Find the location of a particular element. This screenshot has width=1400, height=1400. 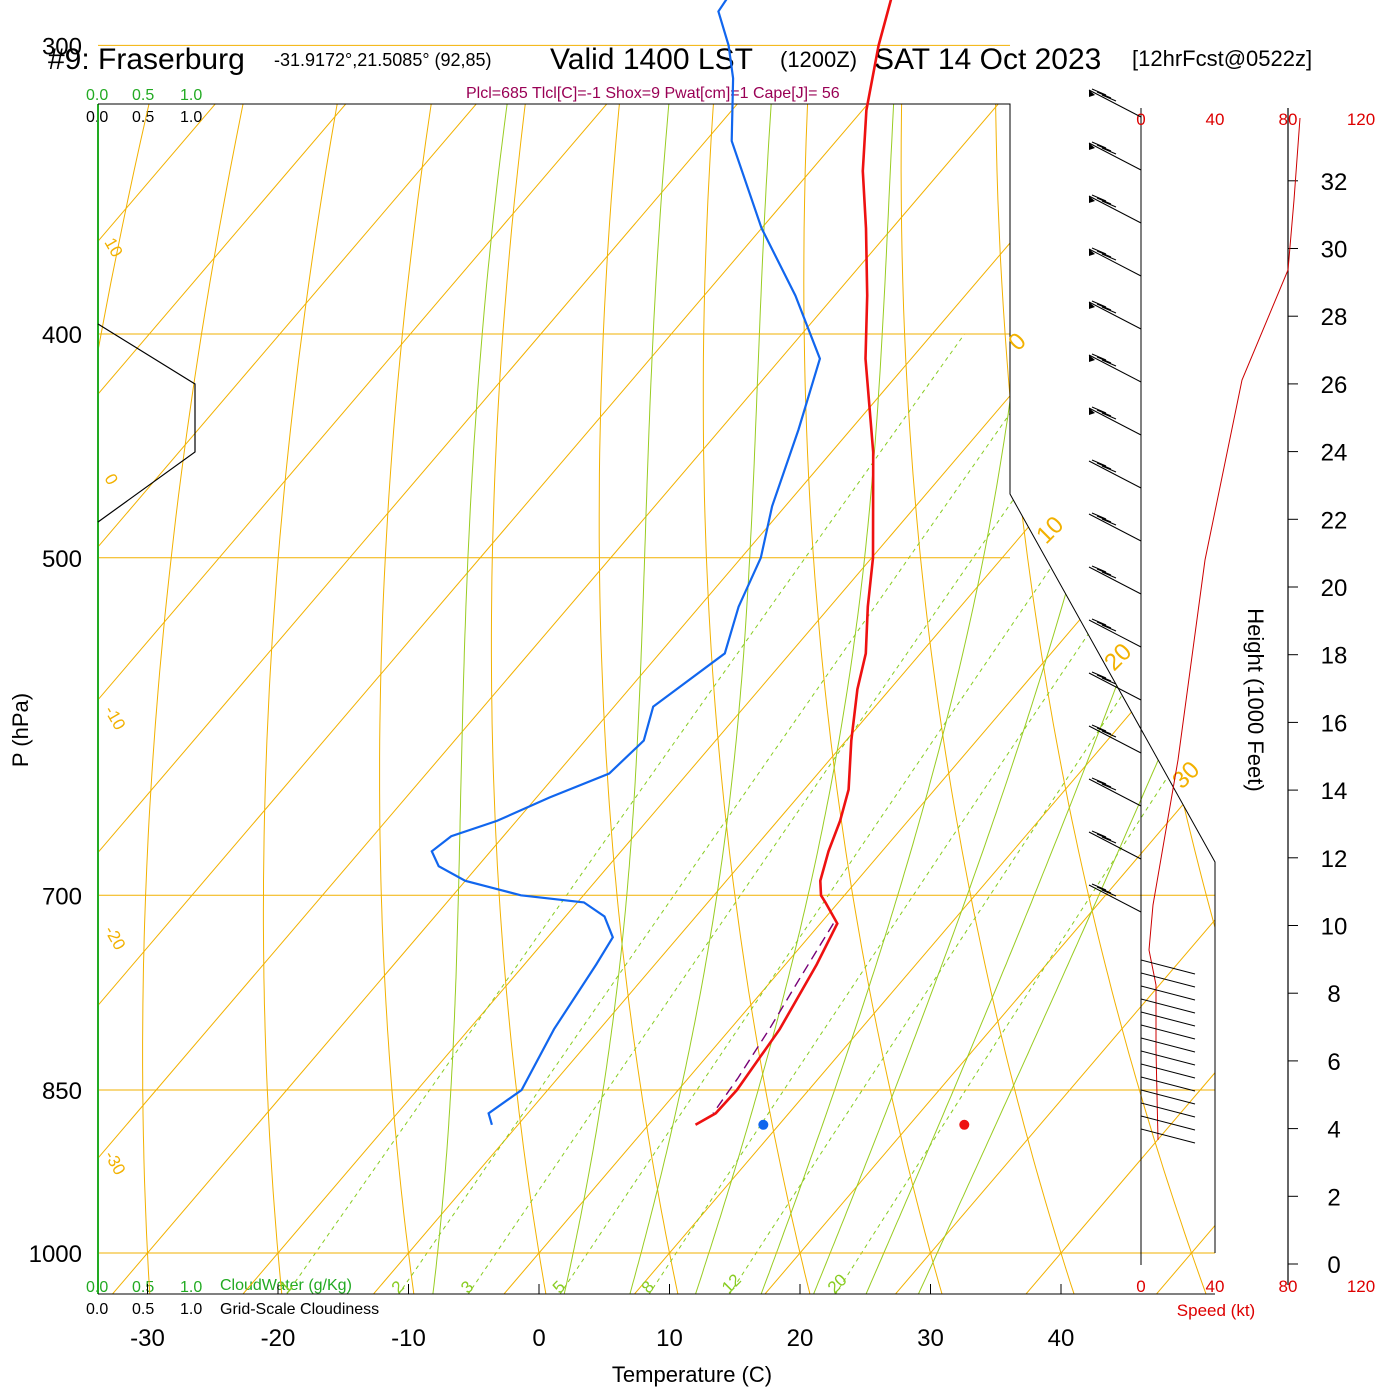

height-tick-label: 22 is located at coordinates (1334, 520).